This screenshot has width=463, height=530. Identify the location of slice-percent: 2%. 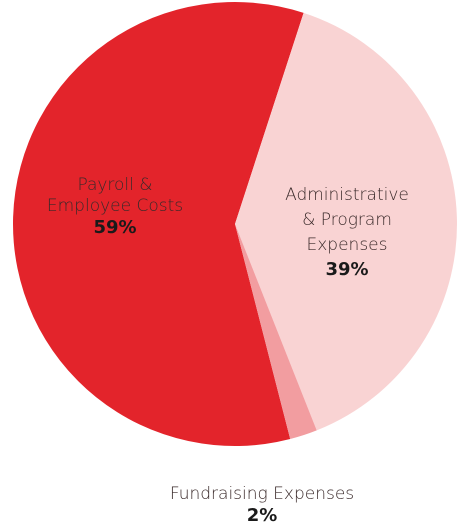
(262, 515).